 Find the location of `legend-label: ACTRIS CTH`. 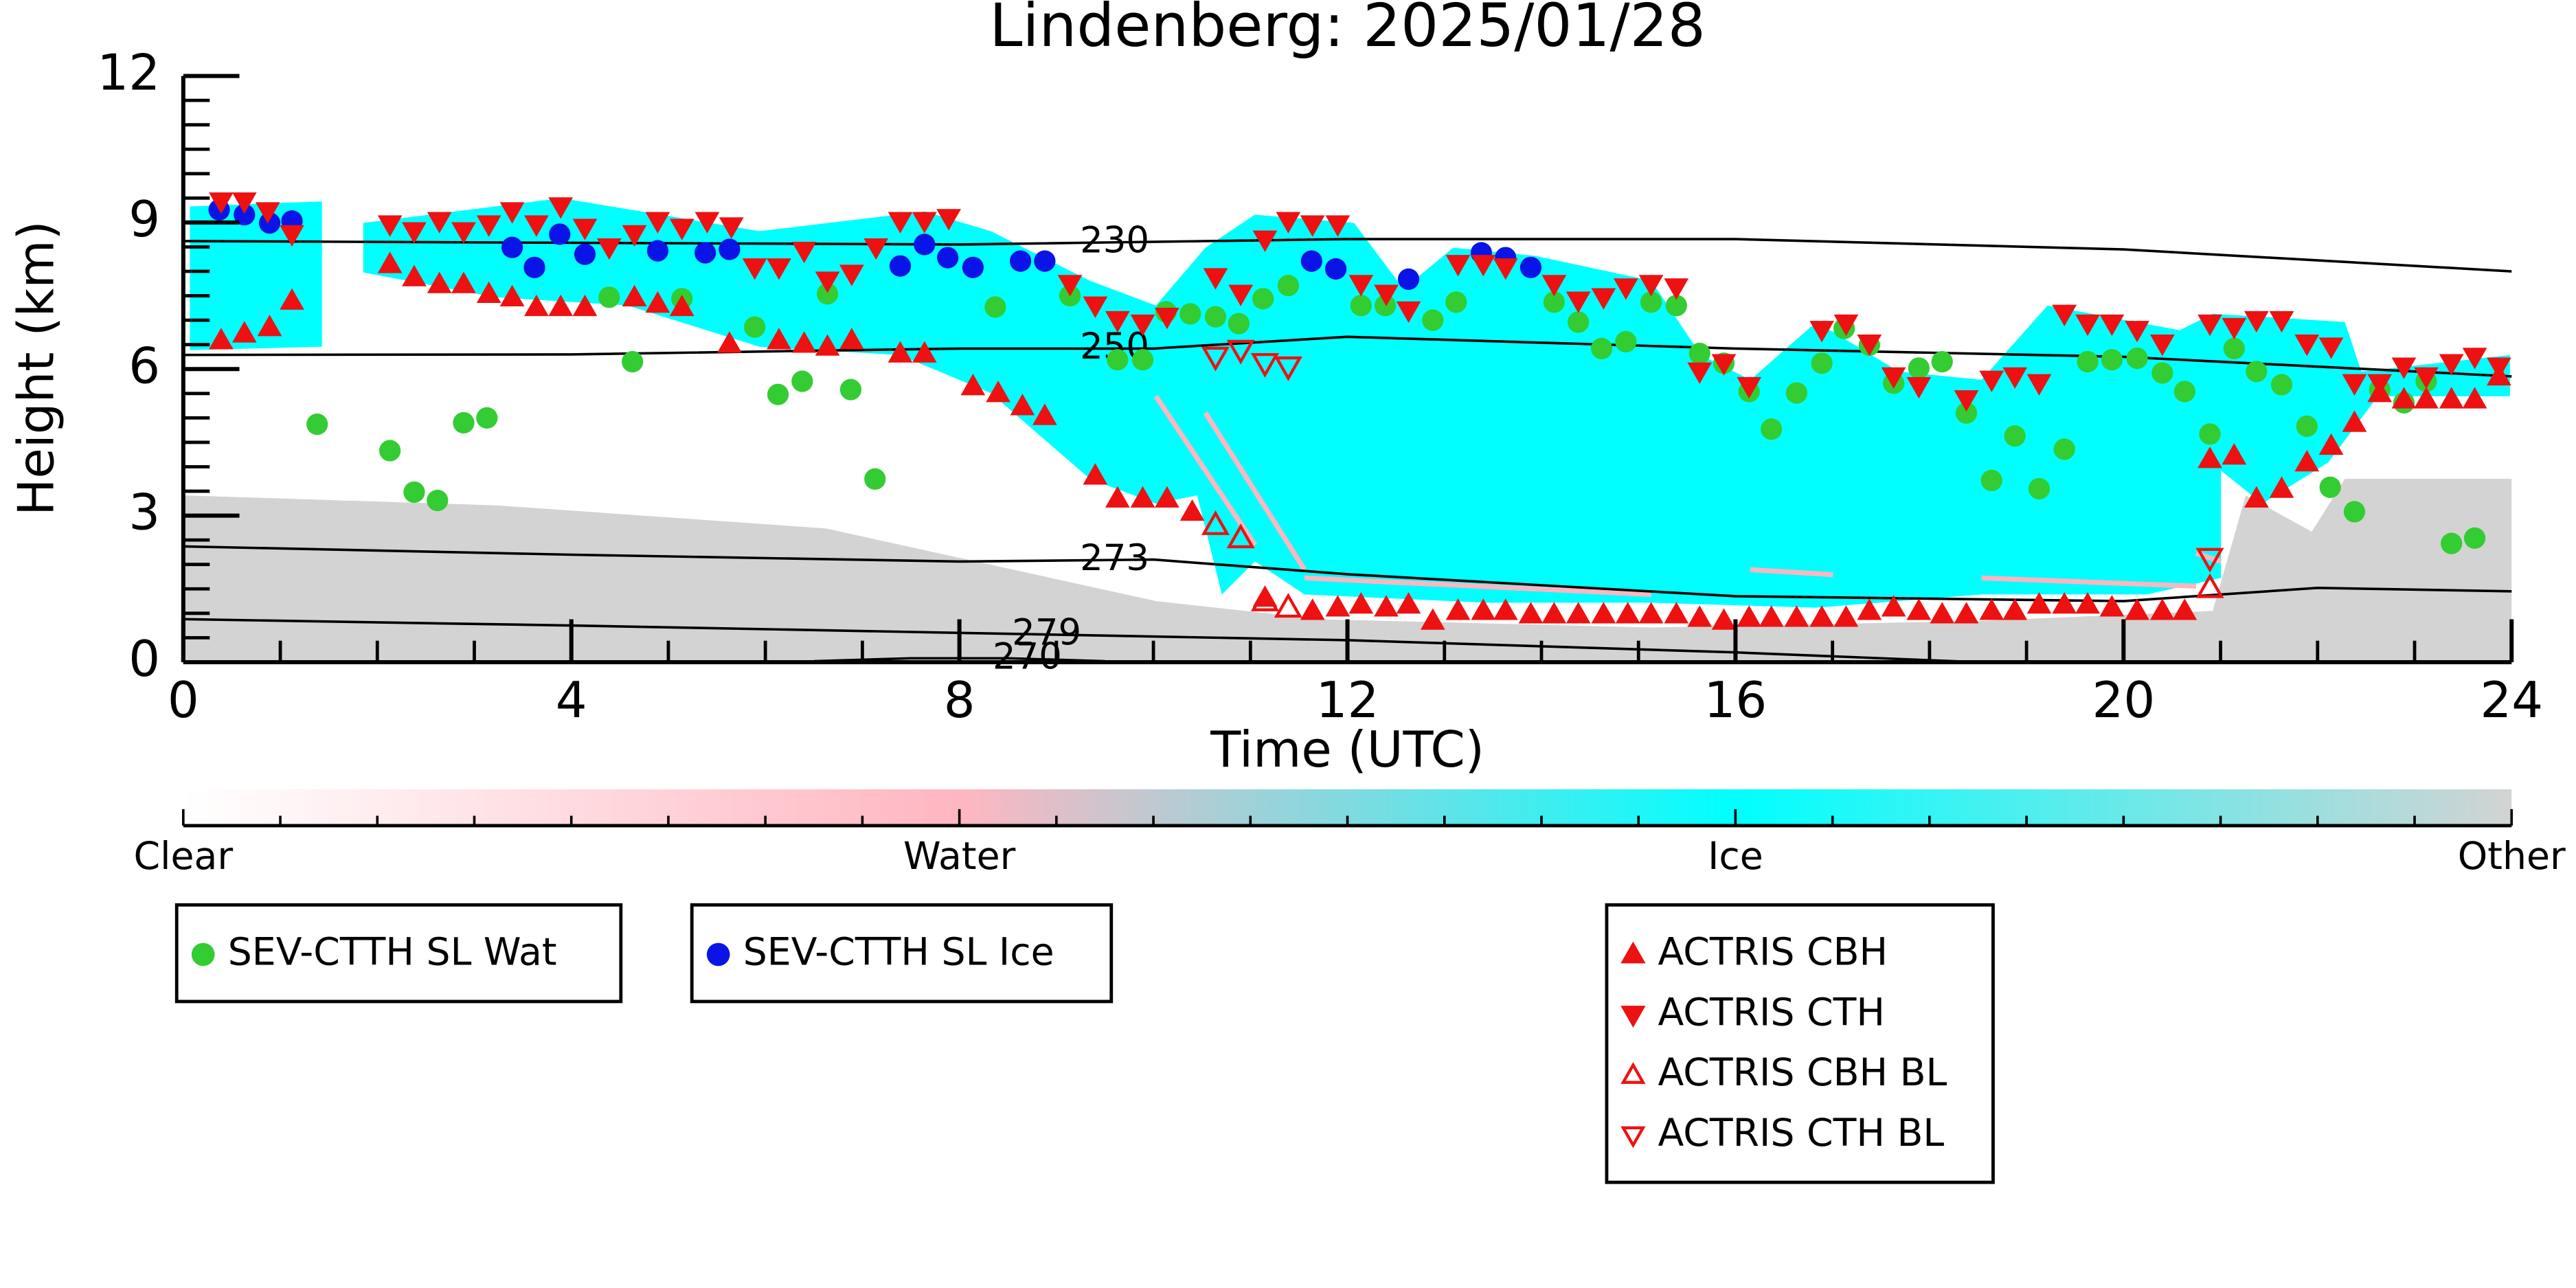

legend-label: ACTRIS CTH is located at coordinates (1771, 1013).